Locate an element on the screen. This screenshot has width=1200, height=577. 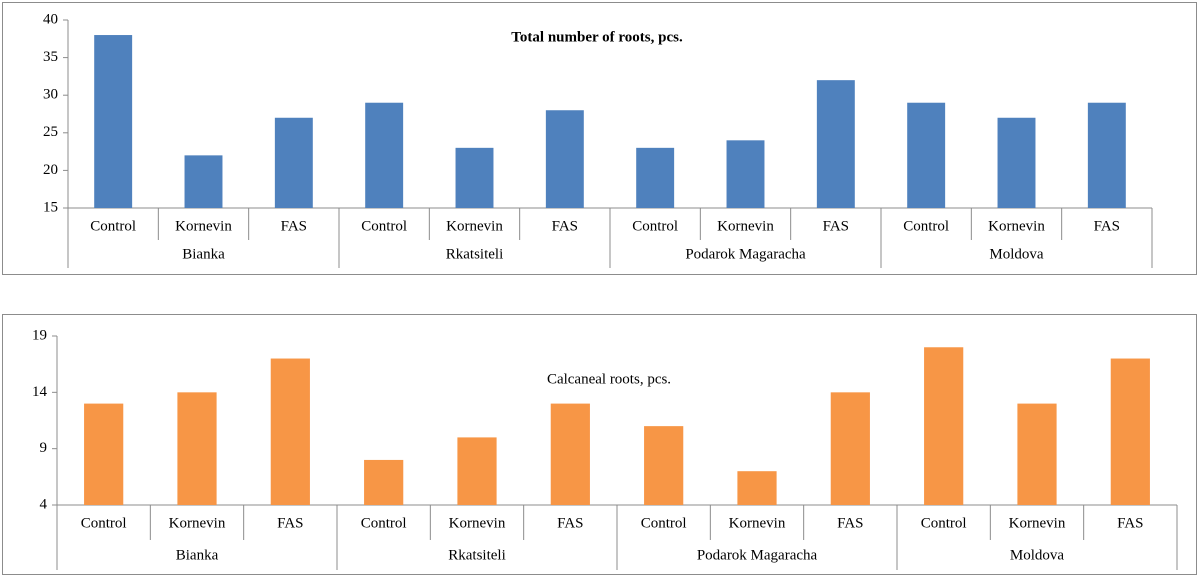
y-tick-label: 19 is located at coordinates (39, 335).